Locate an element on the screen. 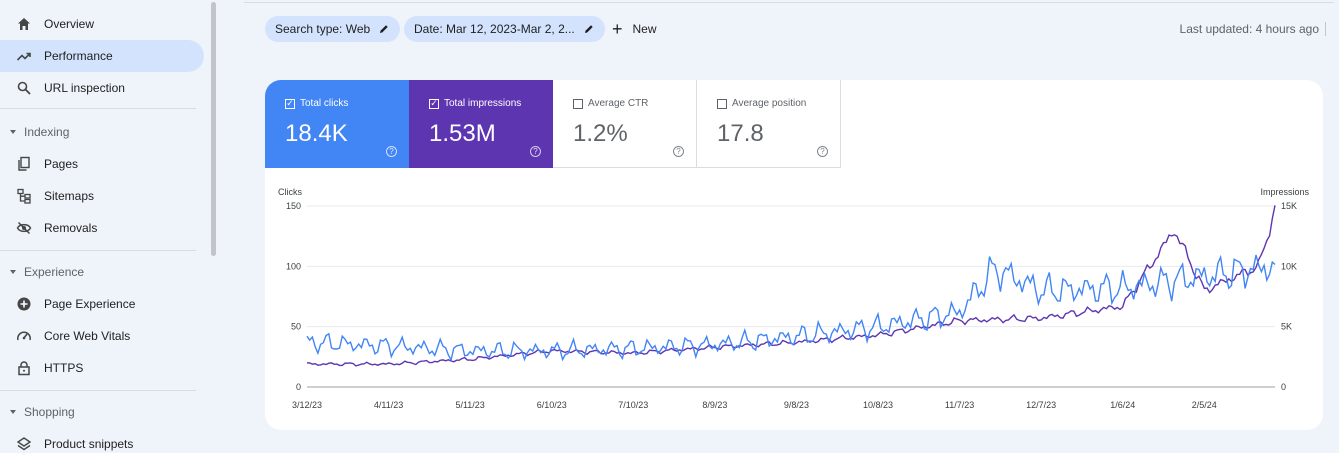 The height and width of the screenshot is (453, 1339). metric-label: Average CTR is located at coordinates (618, 103).